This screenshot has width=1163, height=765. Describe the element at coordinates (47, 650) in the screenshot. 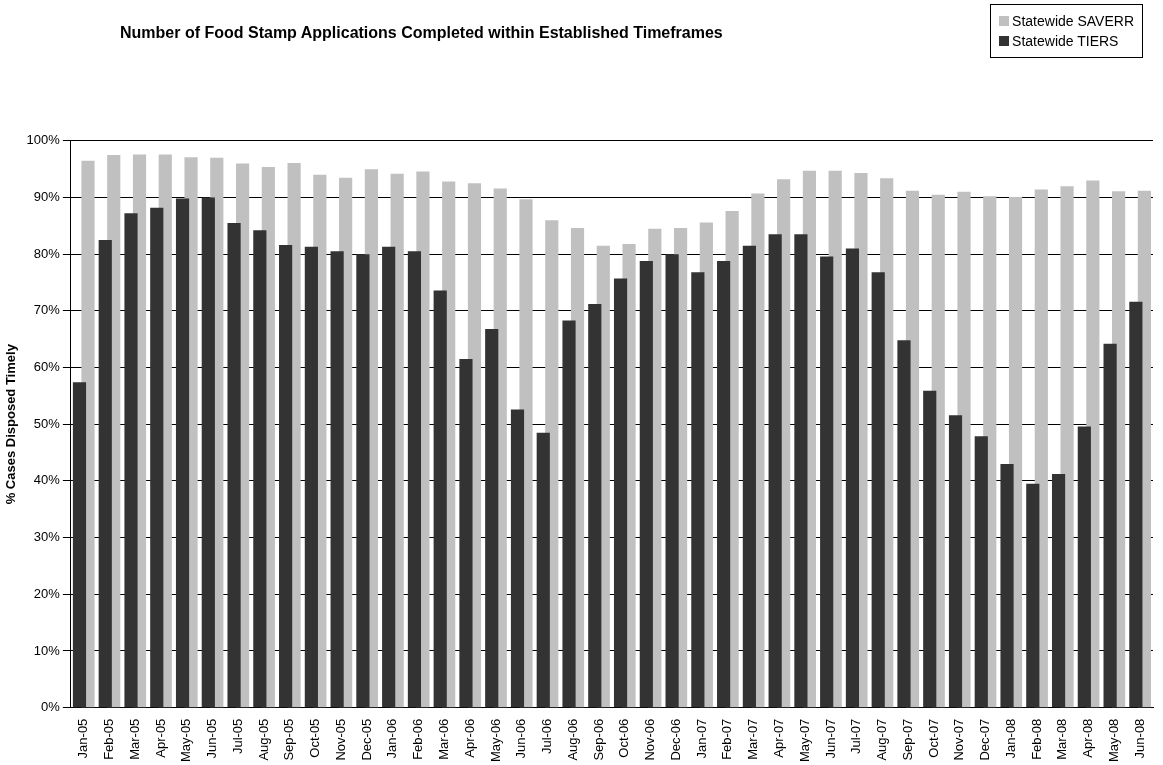

I see `y-tick-label: 10%` at that location.